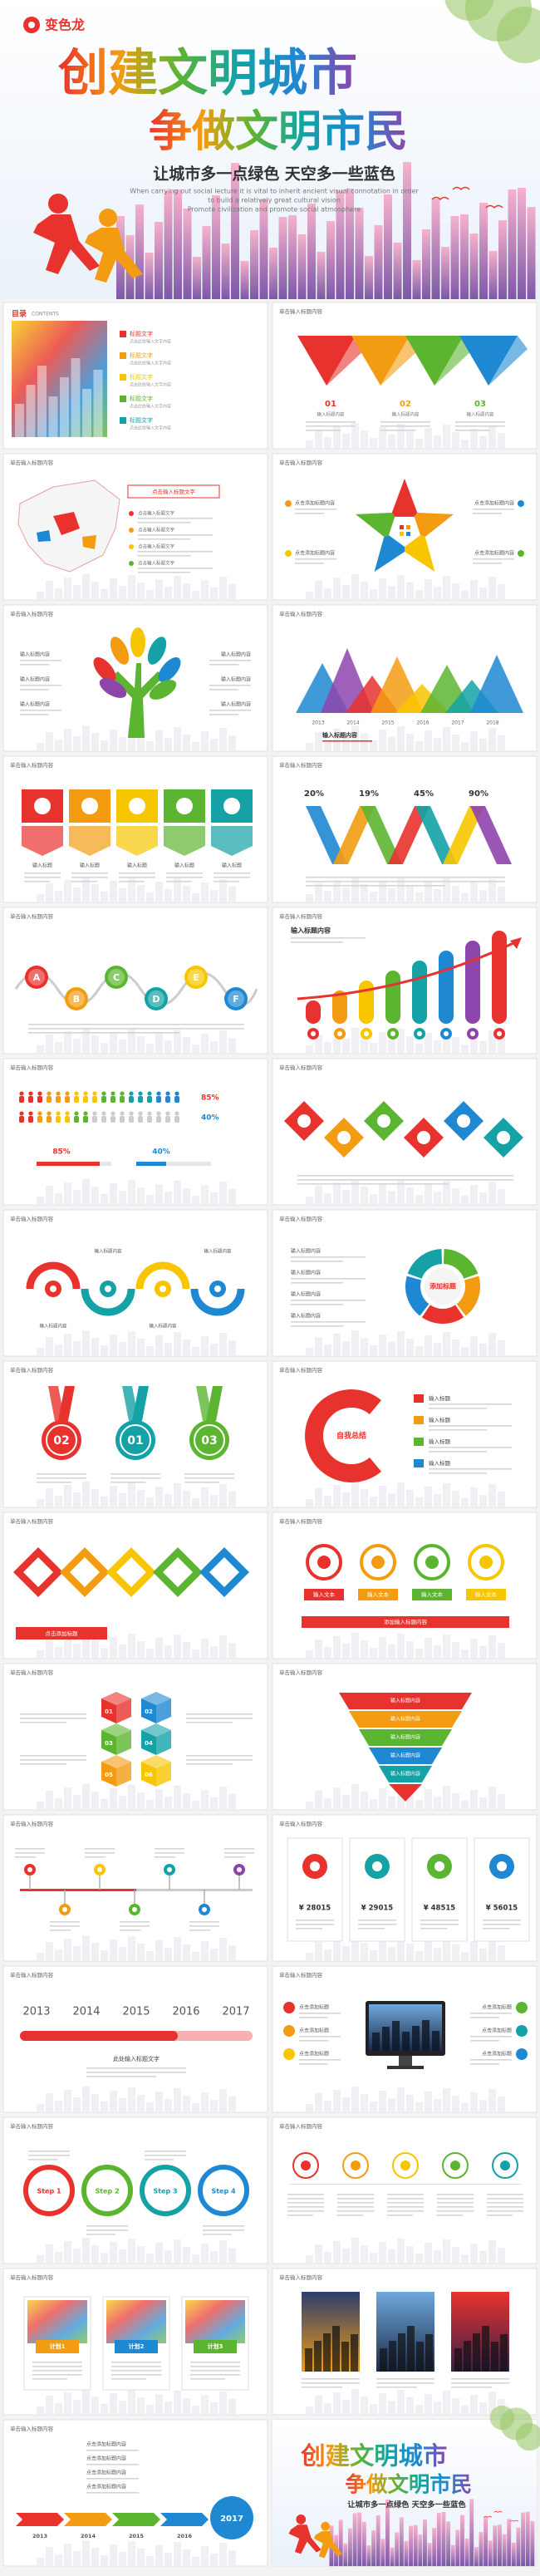 This screenshot has height=2576, width=540. Describe the element at coordinates (315, 1909) in the screenshot. I see `label: ¥ 28015` at that location.